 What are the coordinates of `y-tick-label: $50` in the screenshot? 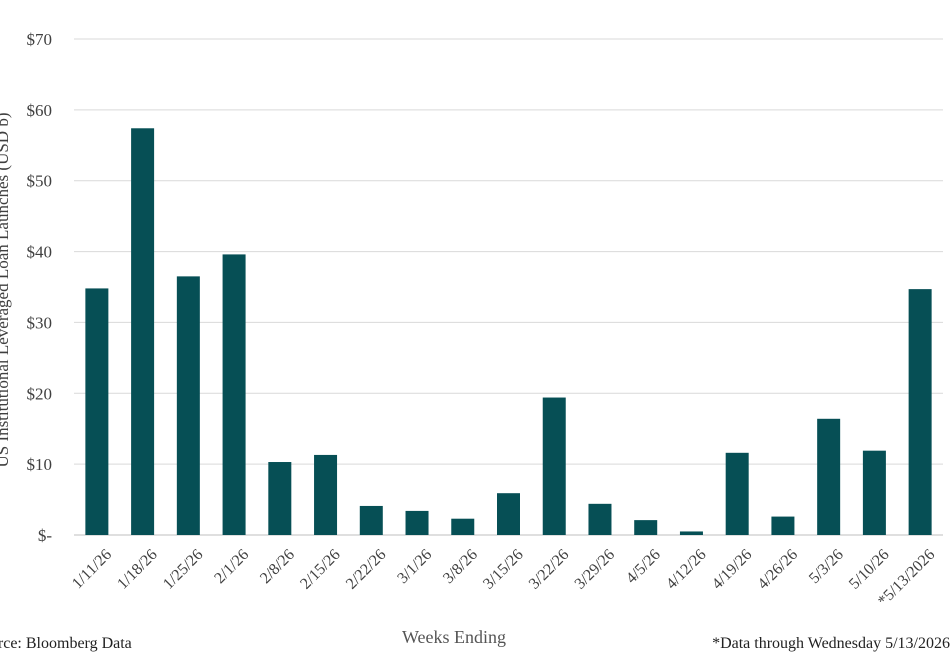 It's located at (40, 181).